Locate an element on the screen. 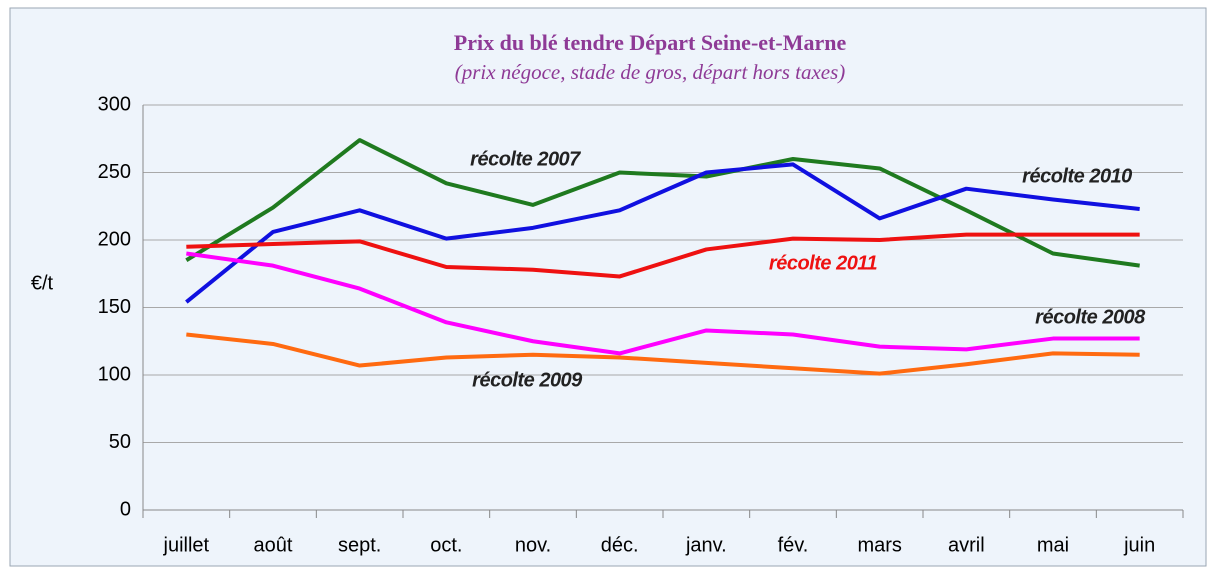 The image size is (1214, 573). y-tick-label: 300 is located at coordinates (114, 104).